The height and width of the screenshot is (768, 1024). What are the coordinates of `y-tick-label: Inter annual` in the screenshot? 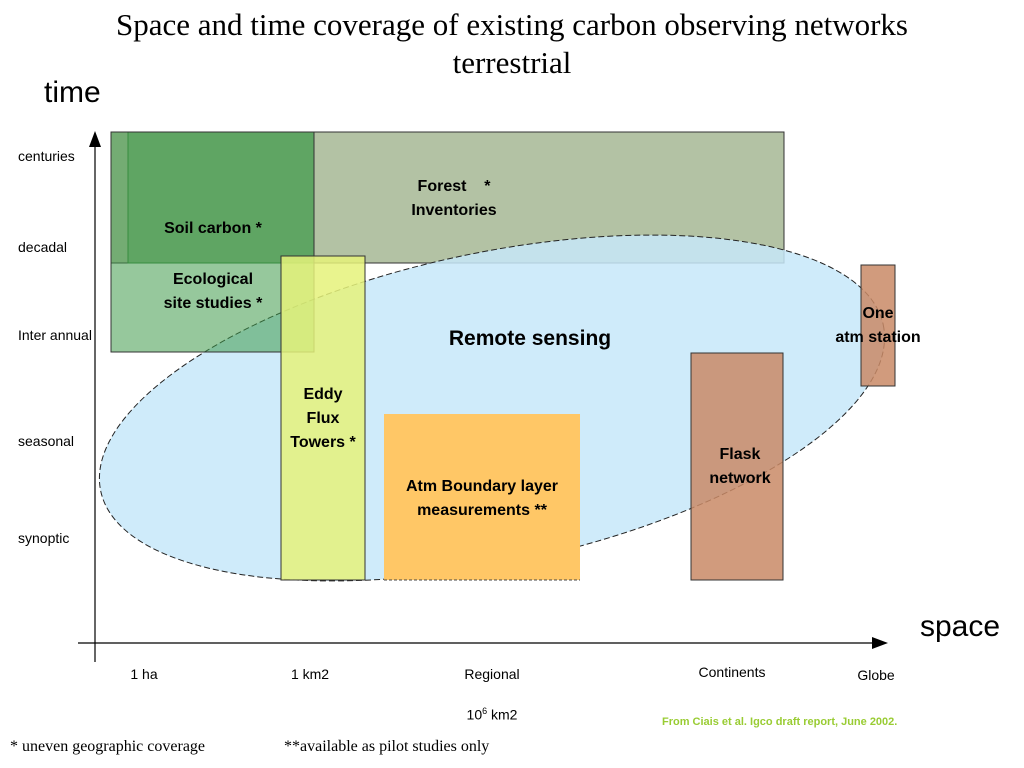 It's located at (55, 335).